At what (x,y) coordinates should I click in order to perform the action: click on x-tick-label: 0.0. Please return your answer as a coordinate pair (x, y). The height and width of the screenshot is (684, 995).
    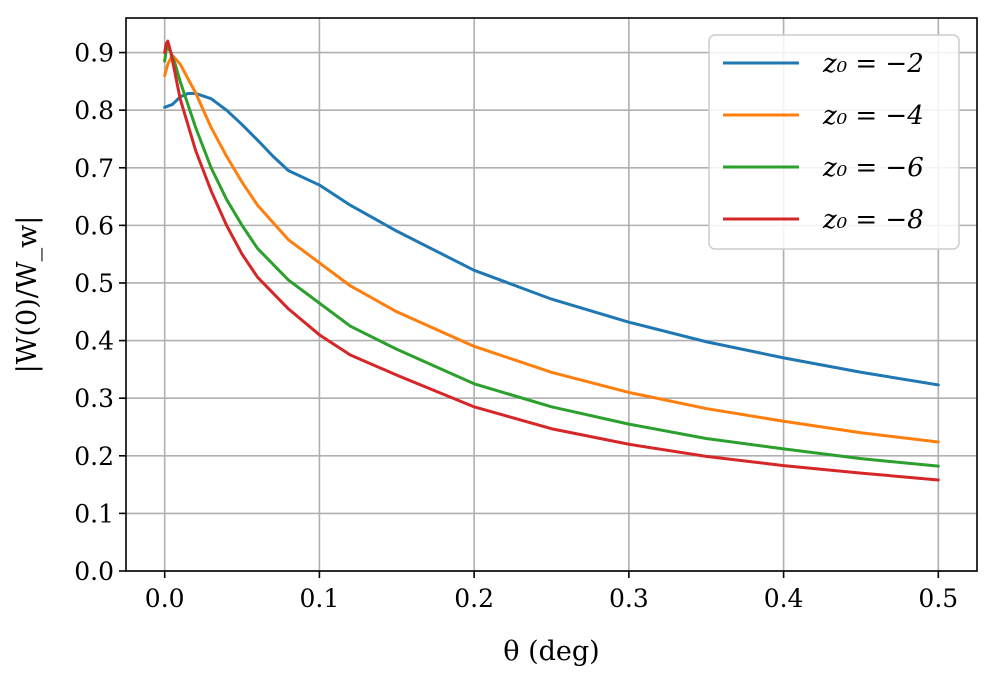
    Looking at the image, I should click on (165, 598).